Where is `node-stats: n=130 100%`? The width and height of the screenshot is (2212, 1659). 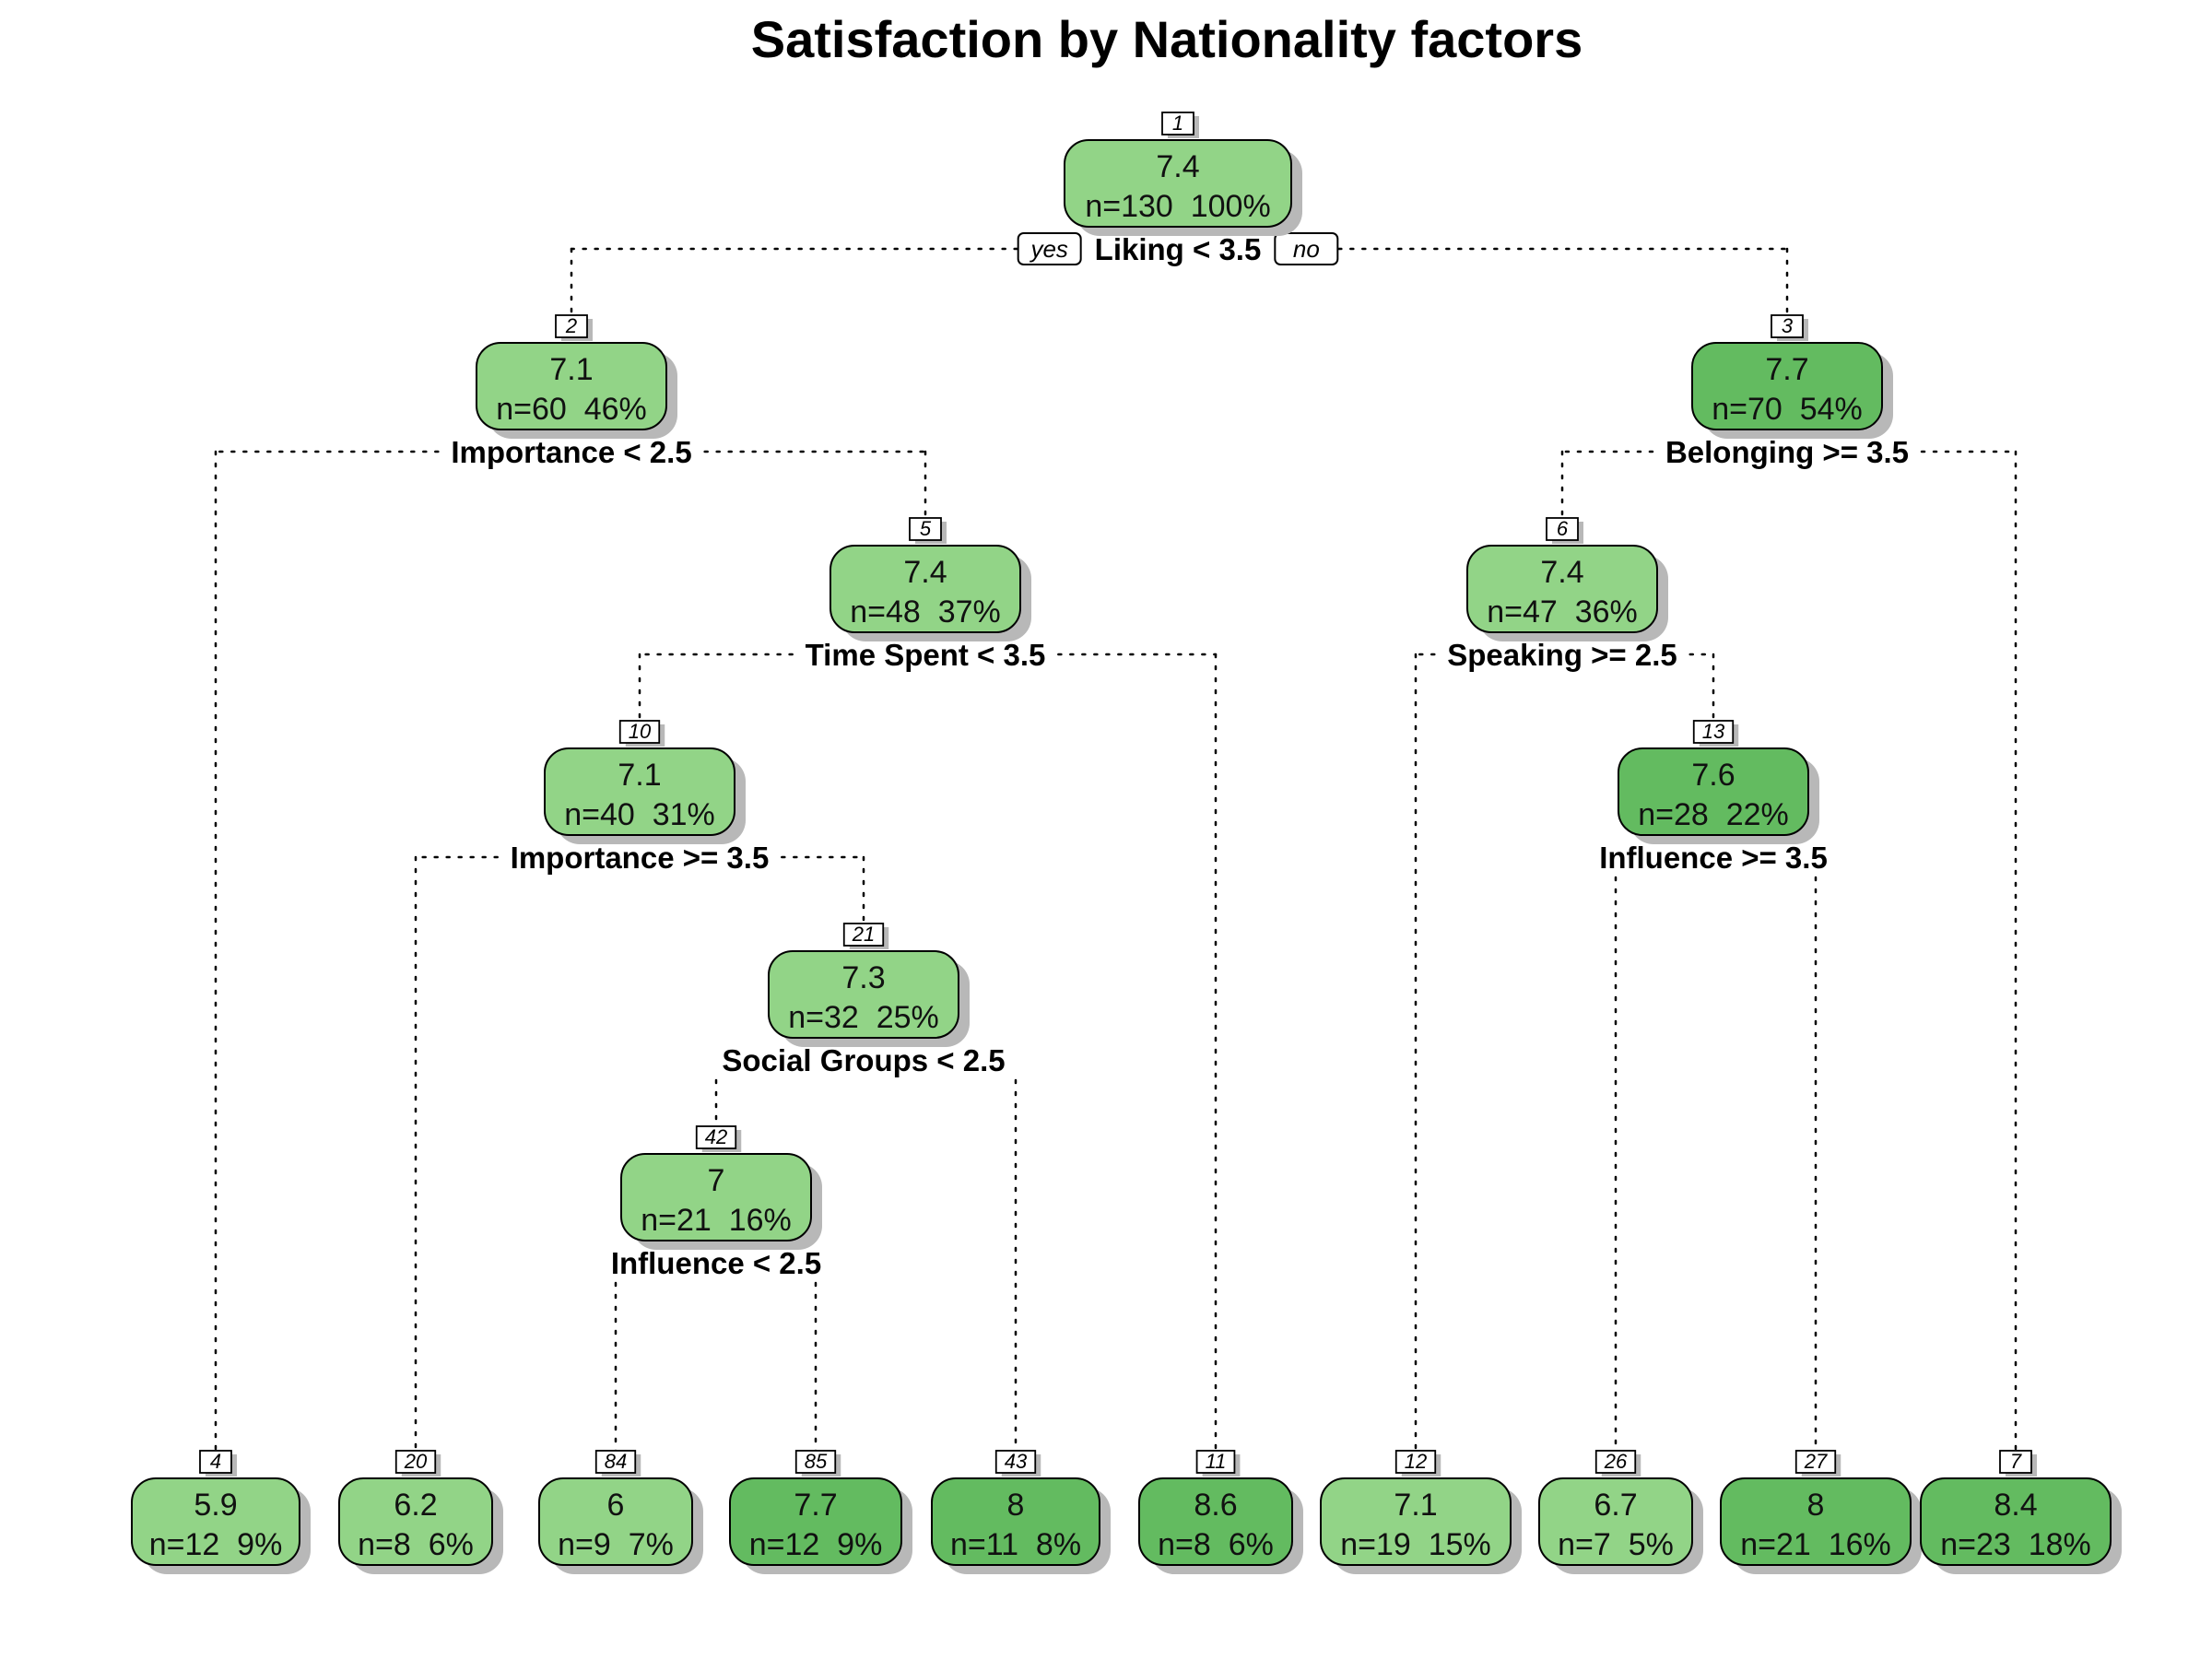
node-stats: n=130 100% is located at coordinates (1177, 206).